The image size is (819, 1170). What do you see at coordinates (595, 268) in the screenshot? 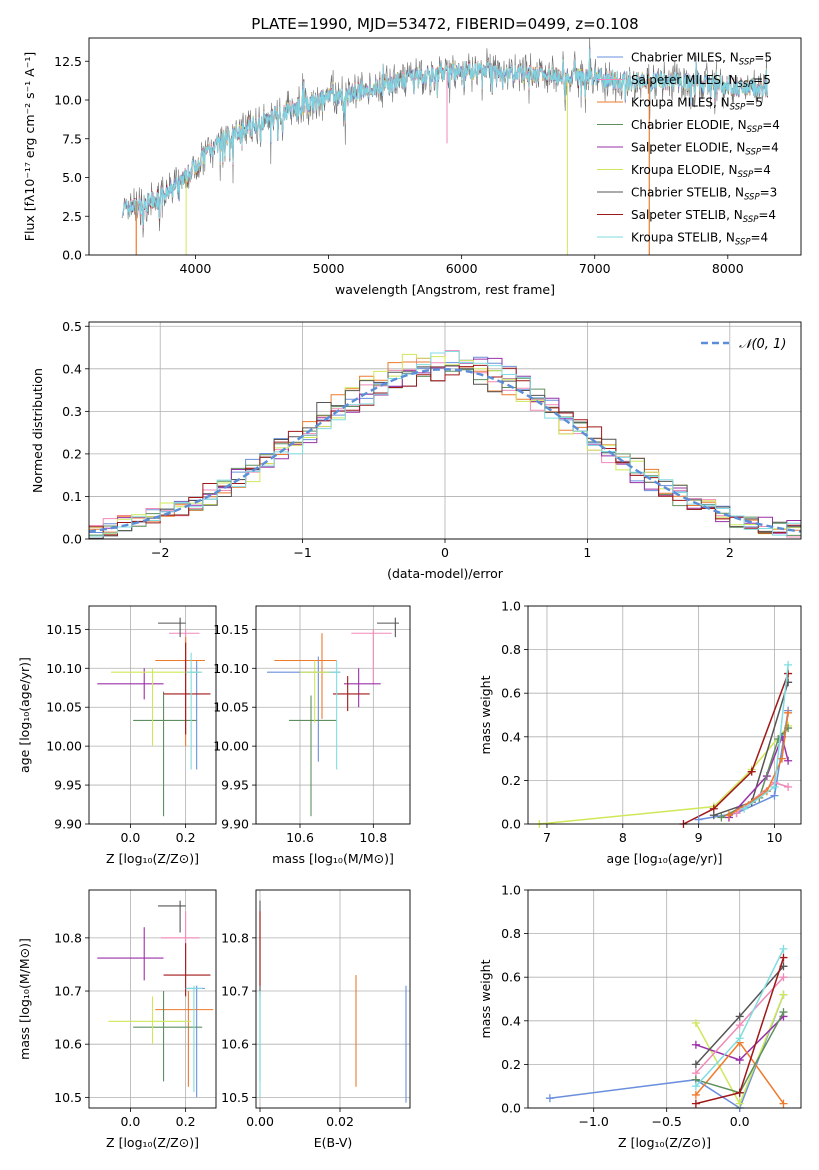
I see `x-tick-label: 7000` at bounding box center [595, 268].